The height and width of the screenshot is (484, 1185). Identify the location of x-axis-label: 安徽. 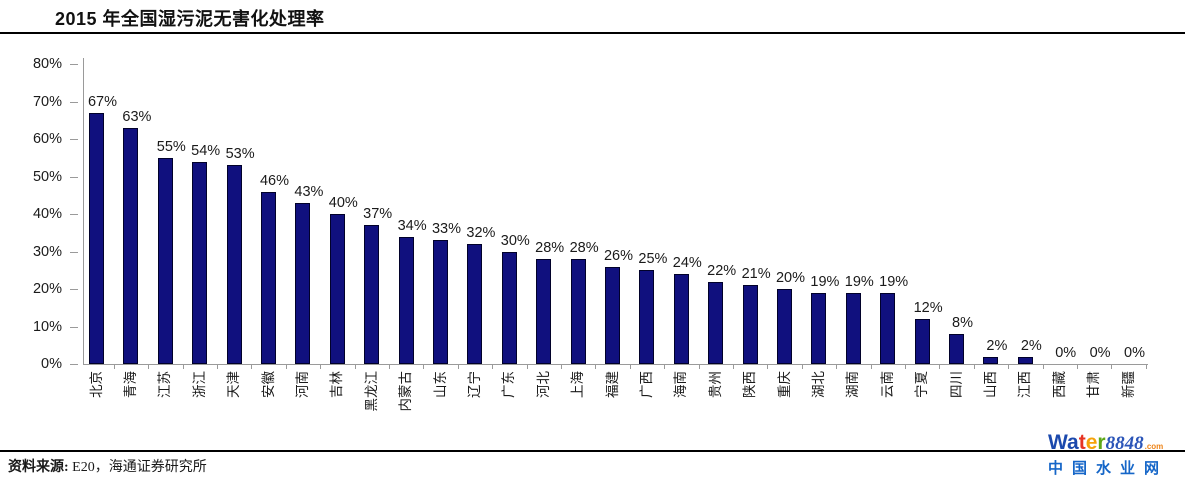
(268, 384).